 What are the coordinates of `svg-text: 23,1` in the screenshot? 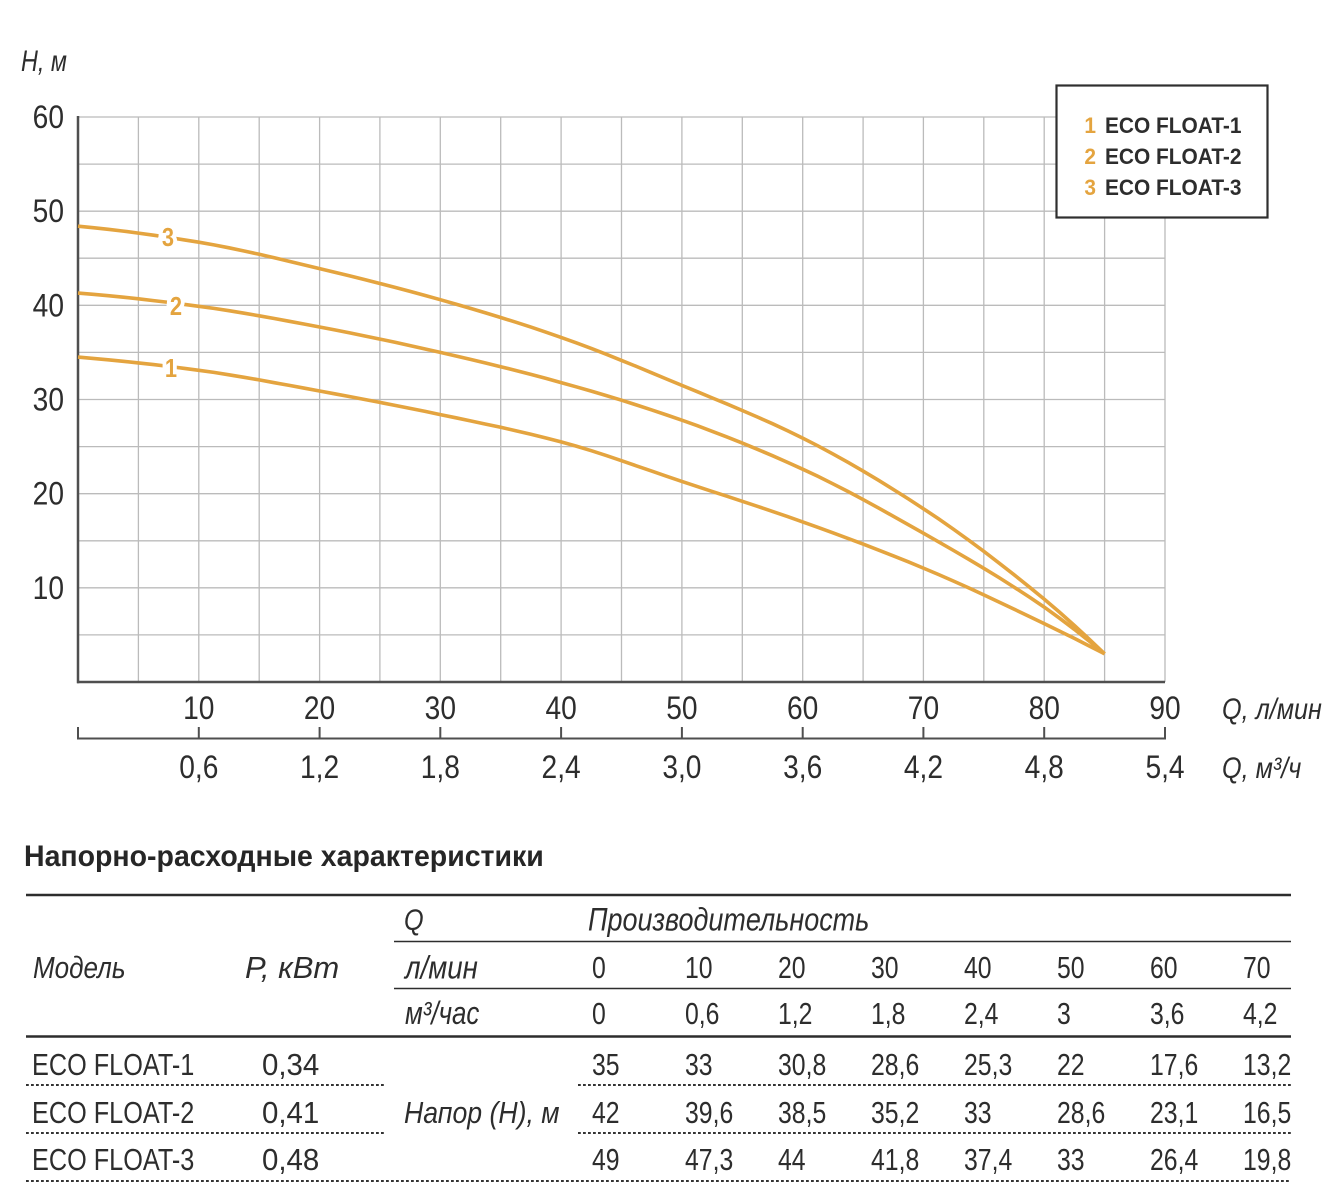 It's located at (1174, 1112).